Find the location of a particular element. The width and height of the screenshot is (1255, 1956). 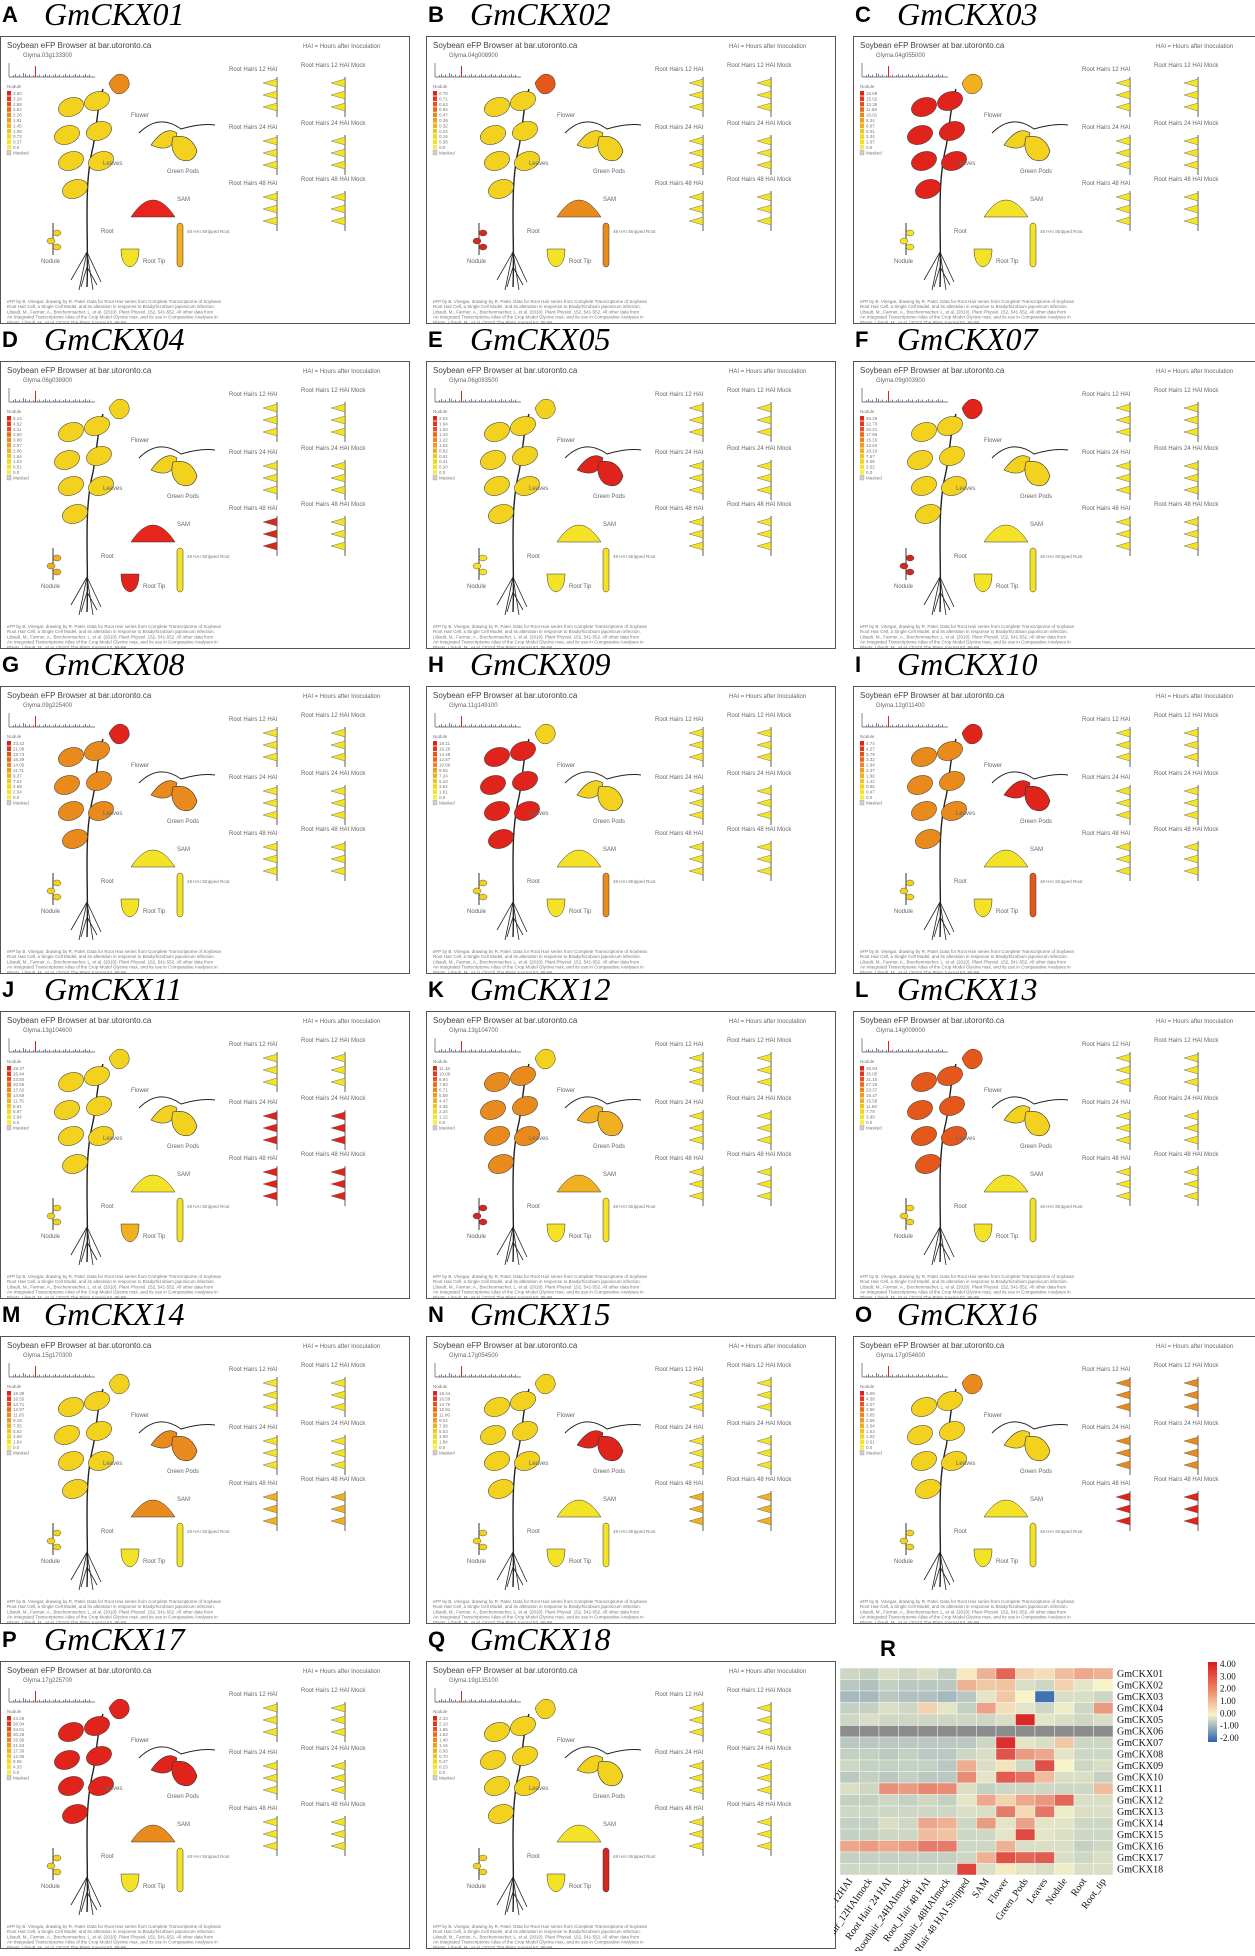

root-tip-shape is located at coordinates (130, 1883).